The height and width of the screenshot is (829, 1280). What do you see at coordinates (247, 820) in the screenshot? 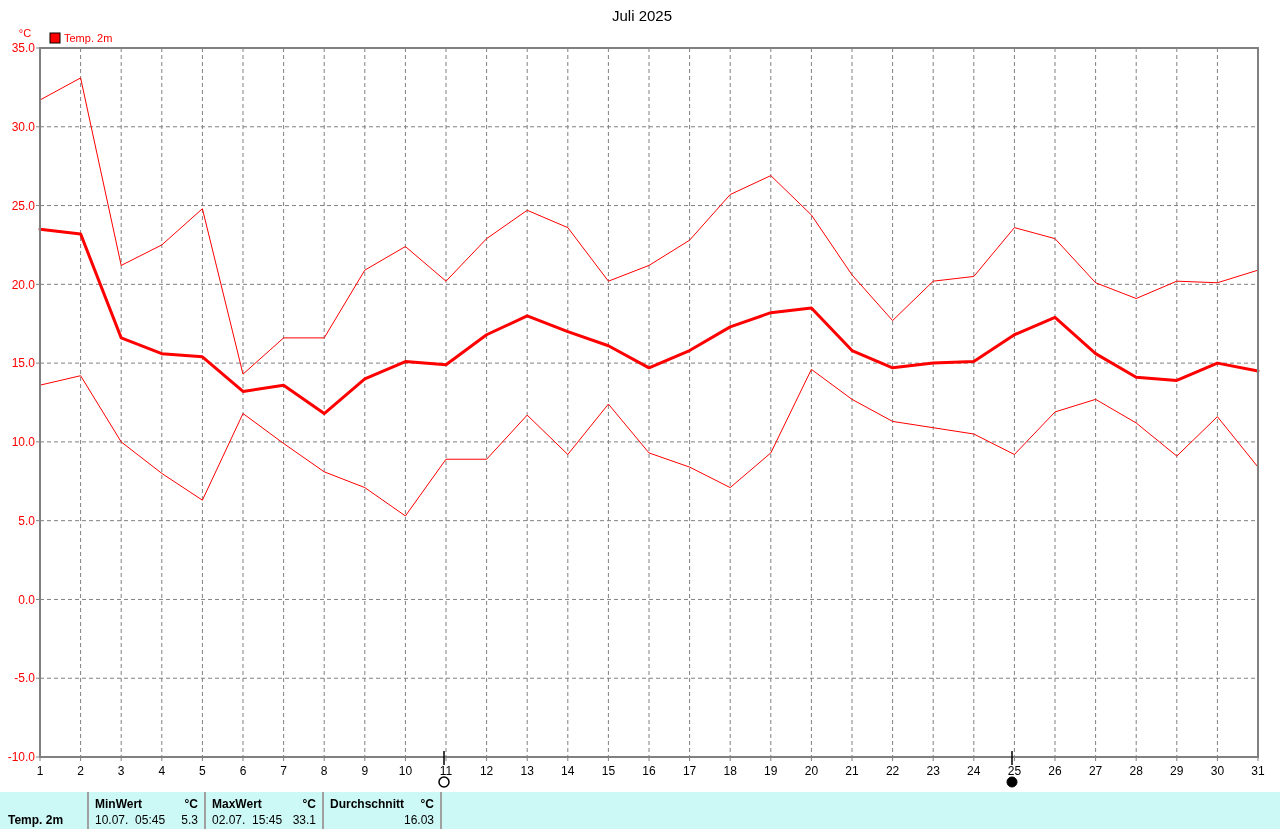
I see `text: 02.07. 15:45` at bounding box center [247, 820].